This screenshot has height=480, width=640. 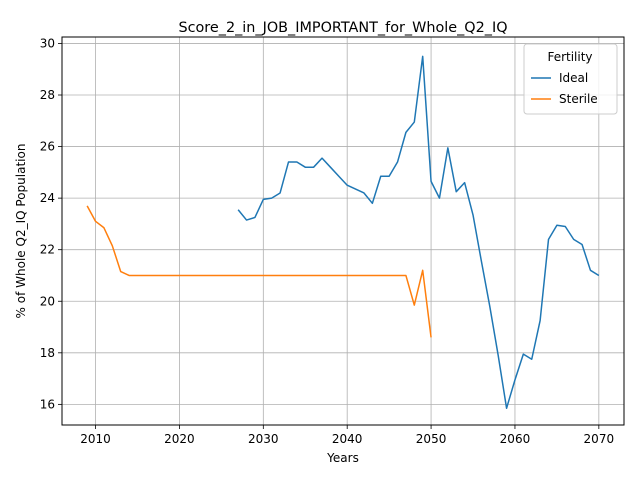 I want to click on x-tick-label: 2010, so click(x=95, y=439).